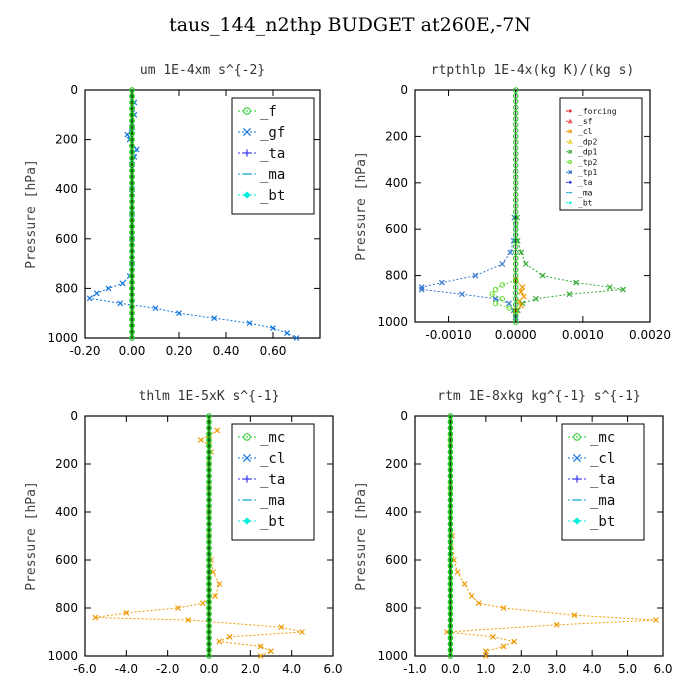 This screenshot has height=700, width=700. What do you see at coordinates (273, 156) in the screenshot?
I see `legend-box` at bounding box center [273, 156].